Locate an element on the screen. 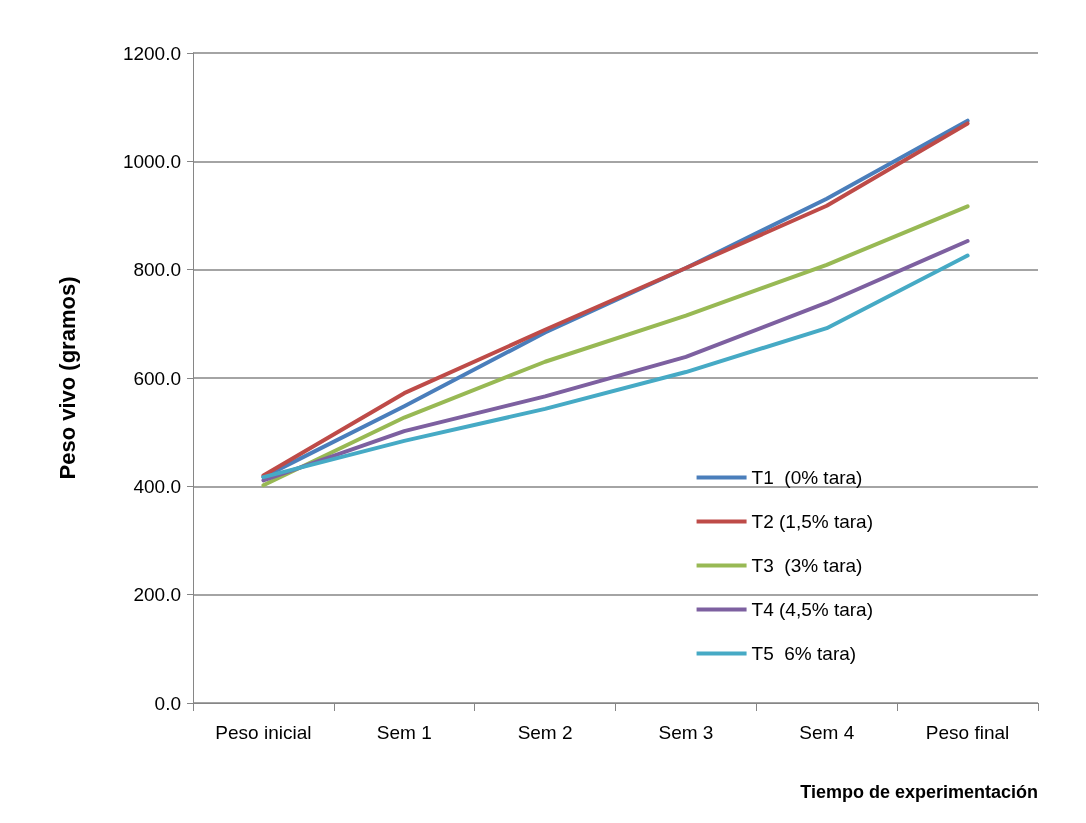 The image size is (1086, 823). y-tick-label: 1000.0 is located at coordinates (151, 161).